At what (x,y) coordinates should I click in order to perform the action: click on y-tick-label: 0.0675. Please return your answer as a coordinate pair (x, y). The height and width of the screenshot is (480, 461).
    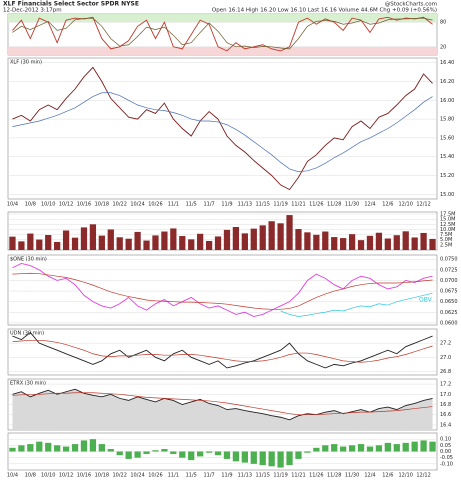
    Looking at the image, I should click on (449, 292).